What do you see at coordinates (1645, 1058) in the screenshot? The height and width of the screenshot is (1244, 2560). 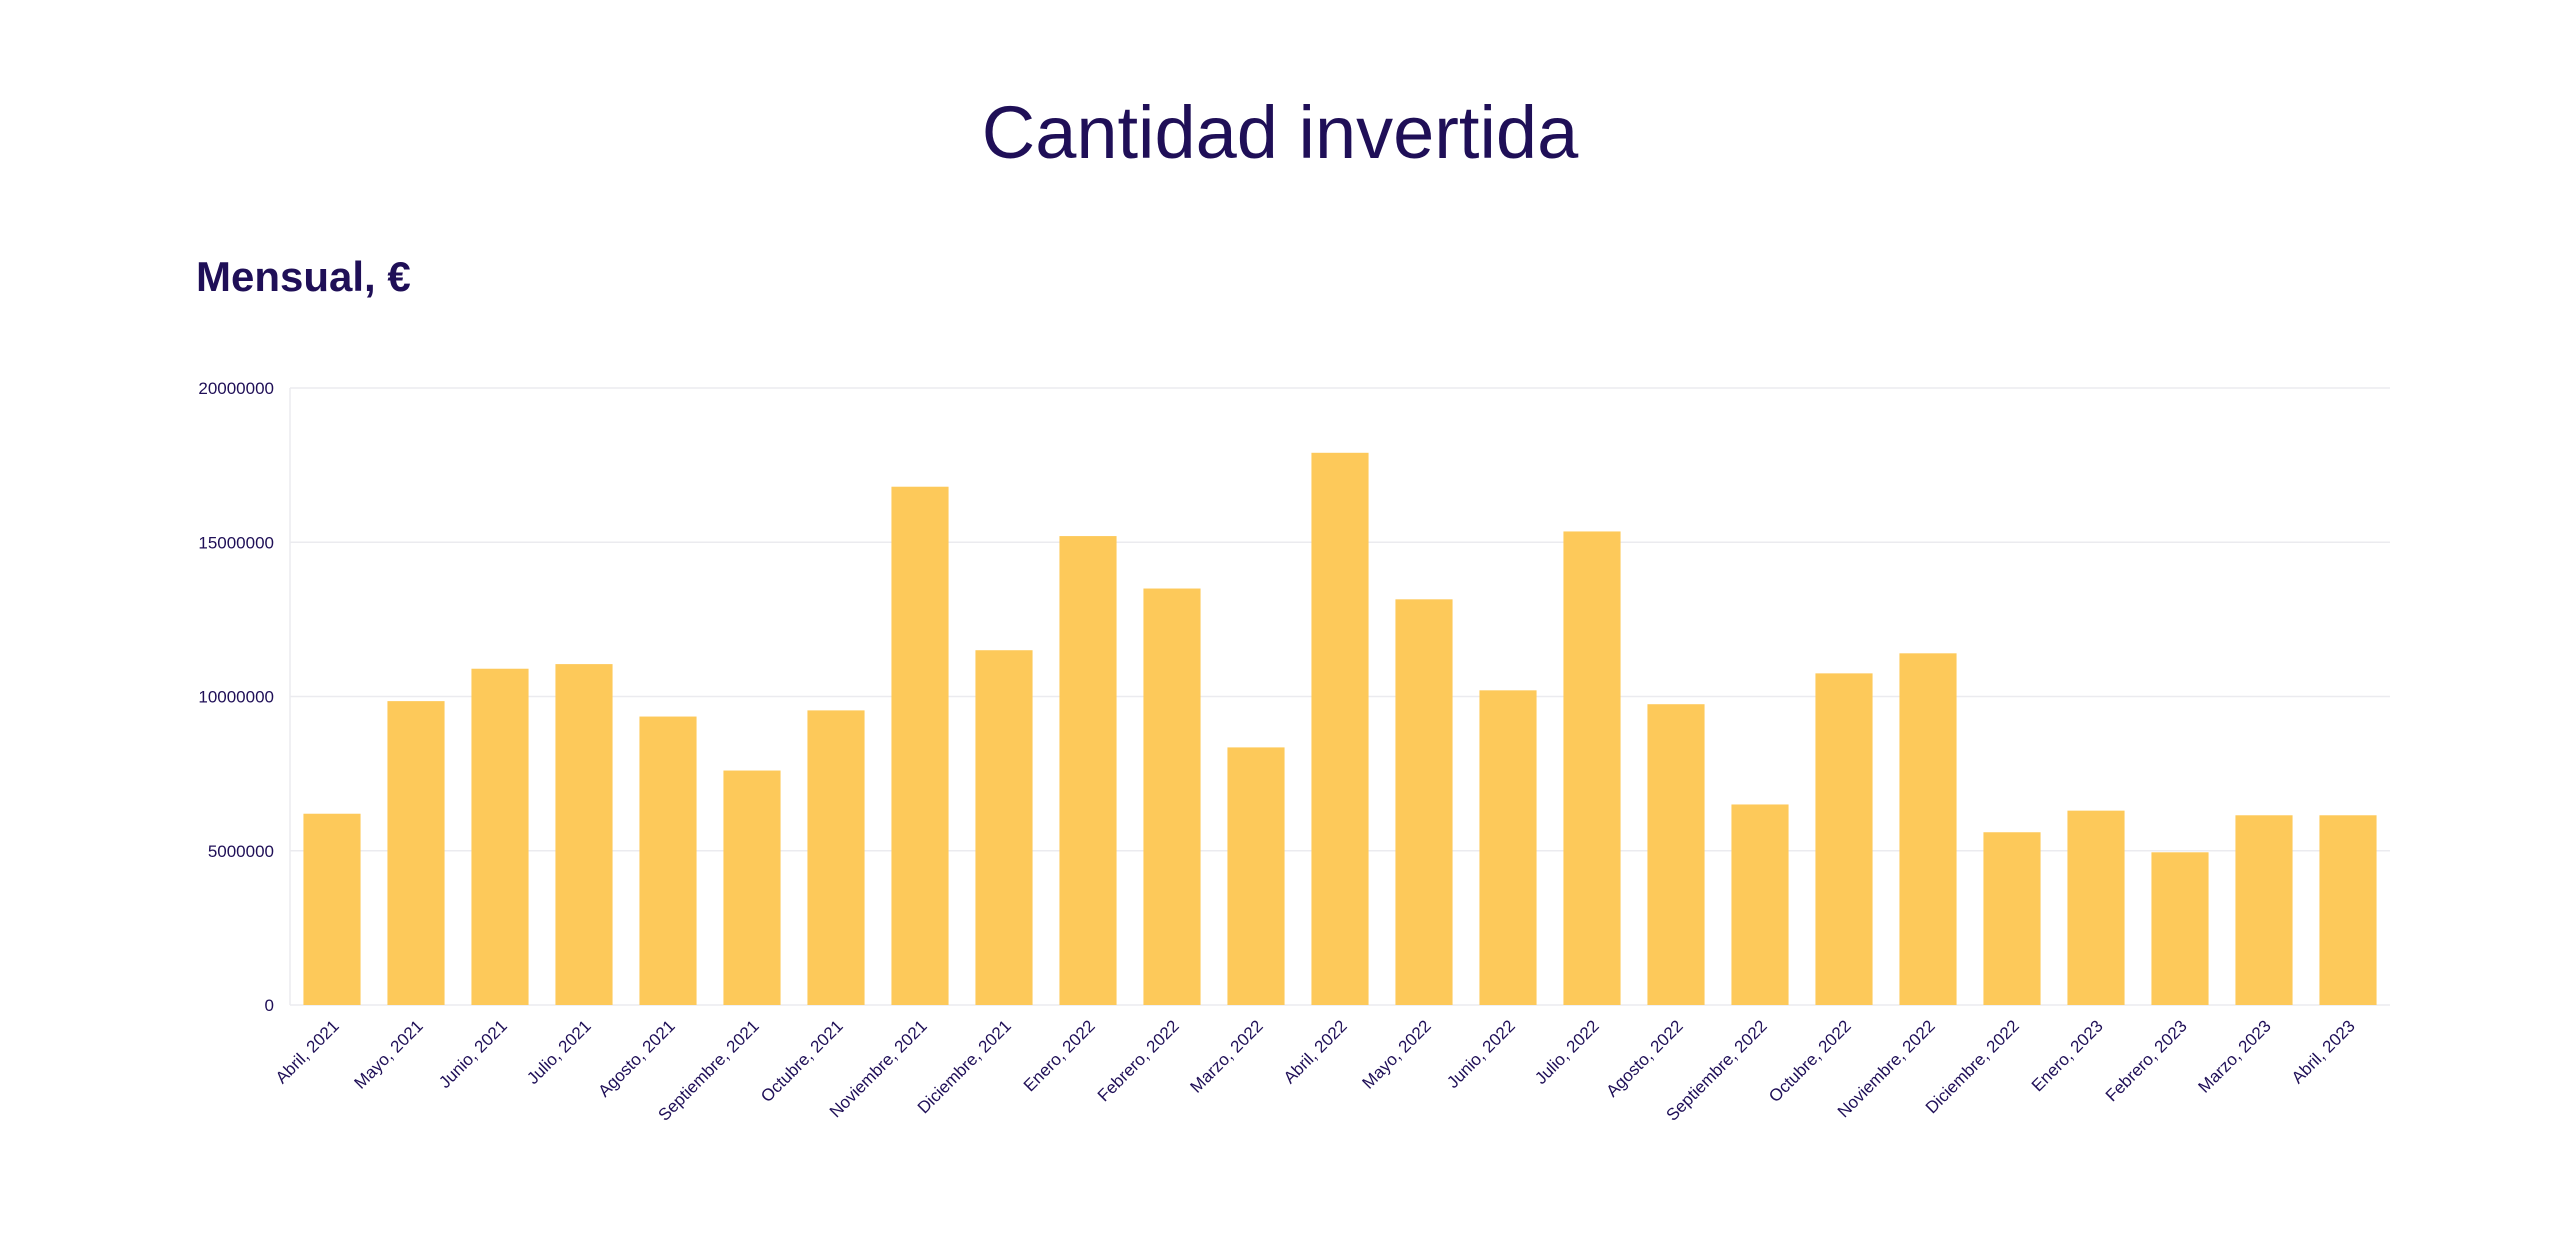 I see `x-tick-label: Agosto, 2022` at bounding box center [1645, 1058].